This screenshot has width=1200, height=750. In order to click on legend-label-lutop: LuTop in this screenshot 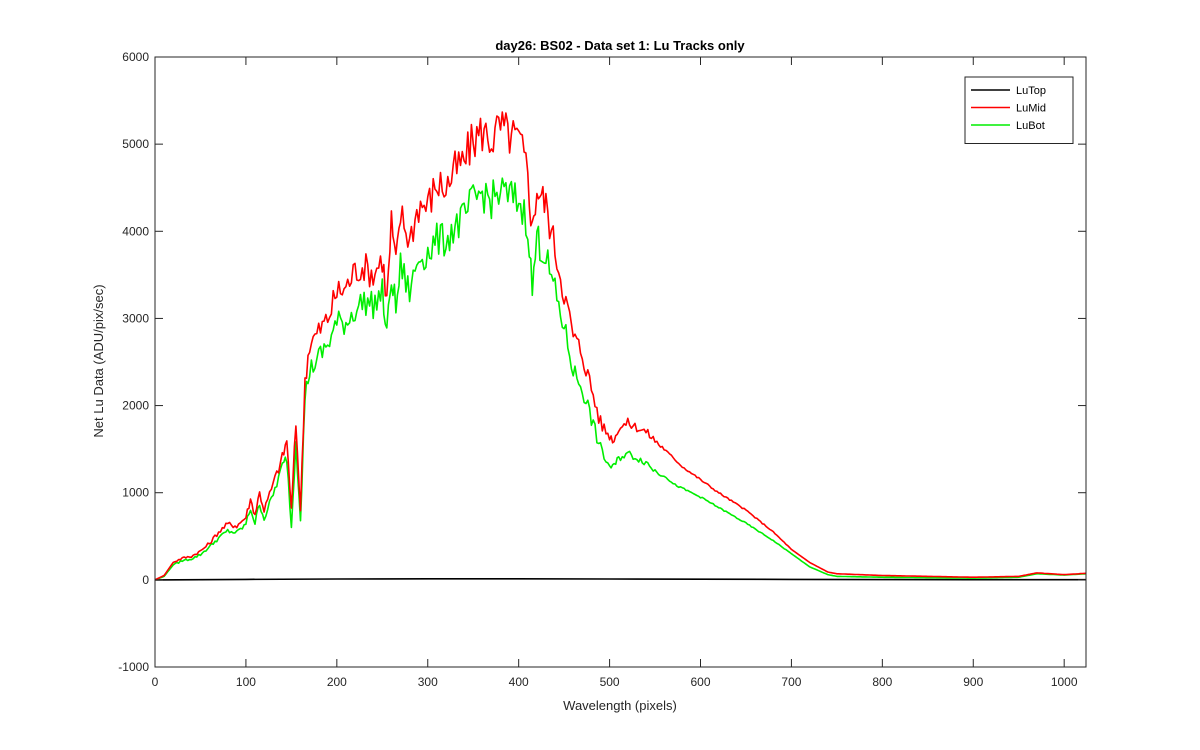, I will do `click(1031, 91)`.